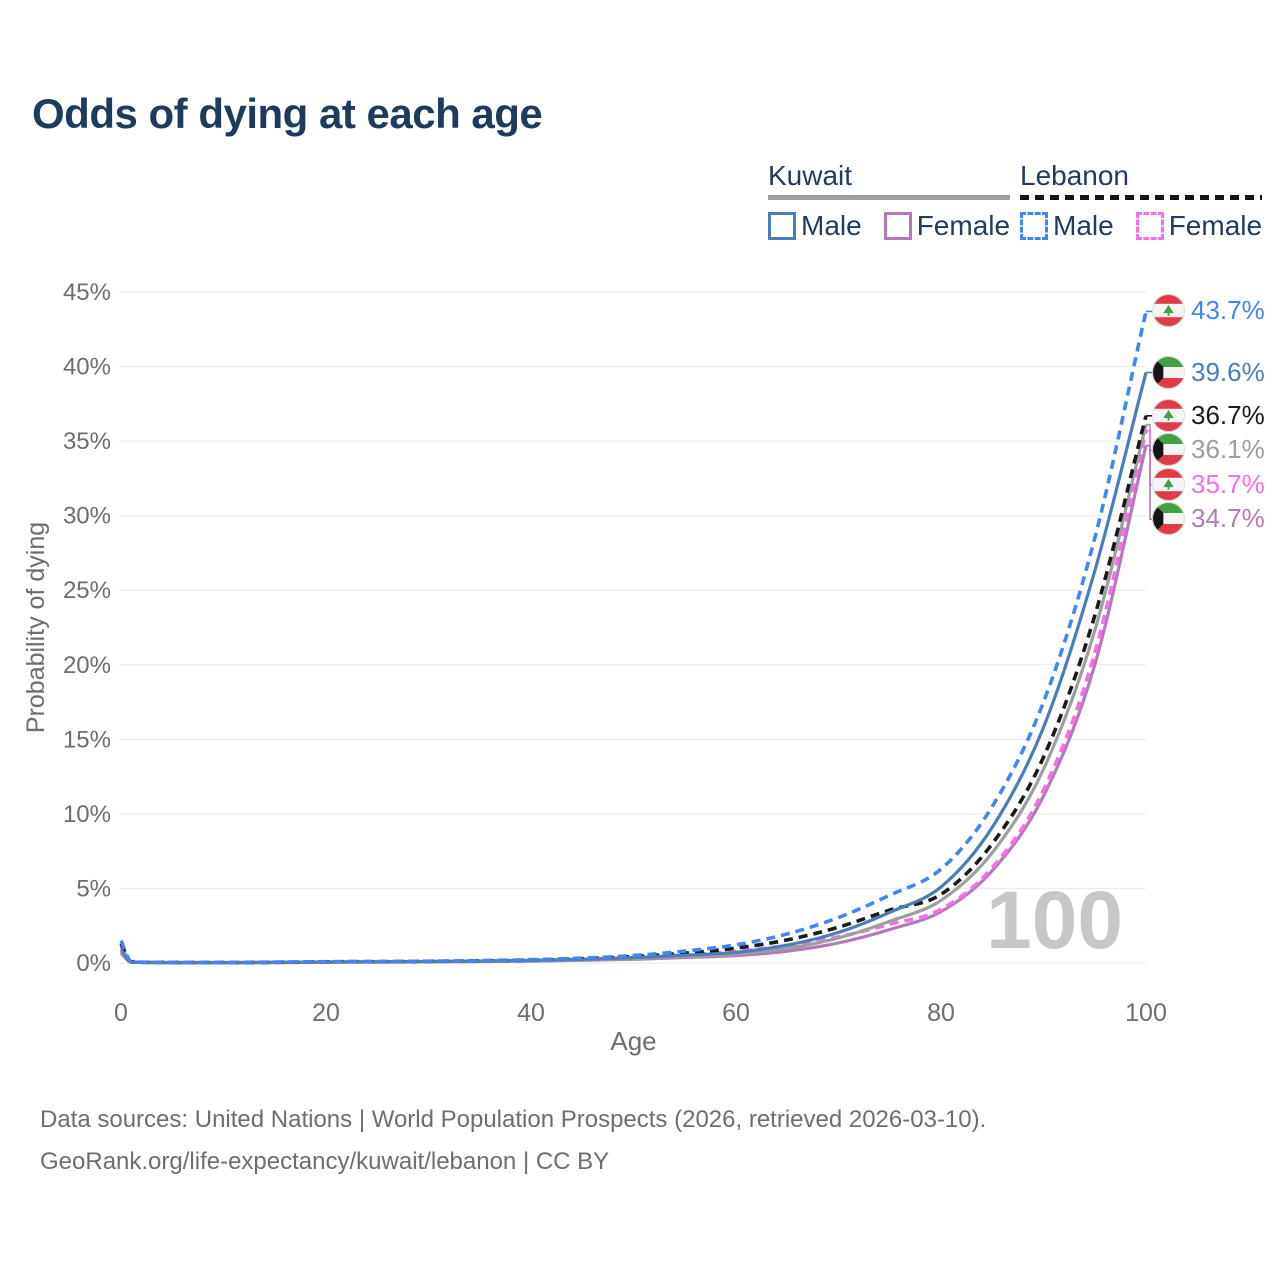 The image size is (1280, 1280). Describe the element at coordinates (87, 292) in the screenshot. I see `y-tick-label: 45%` at that location.